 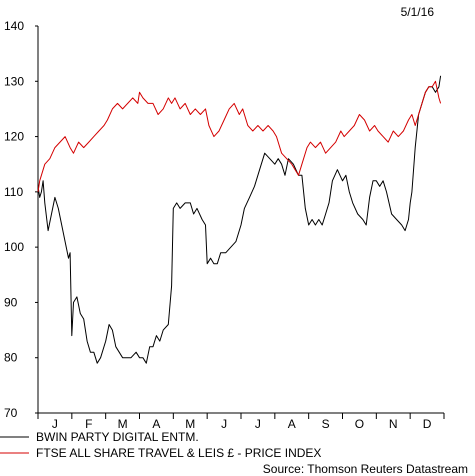 I want to click on x-tick-label: N, so click(x=393, y=424).